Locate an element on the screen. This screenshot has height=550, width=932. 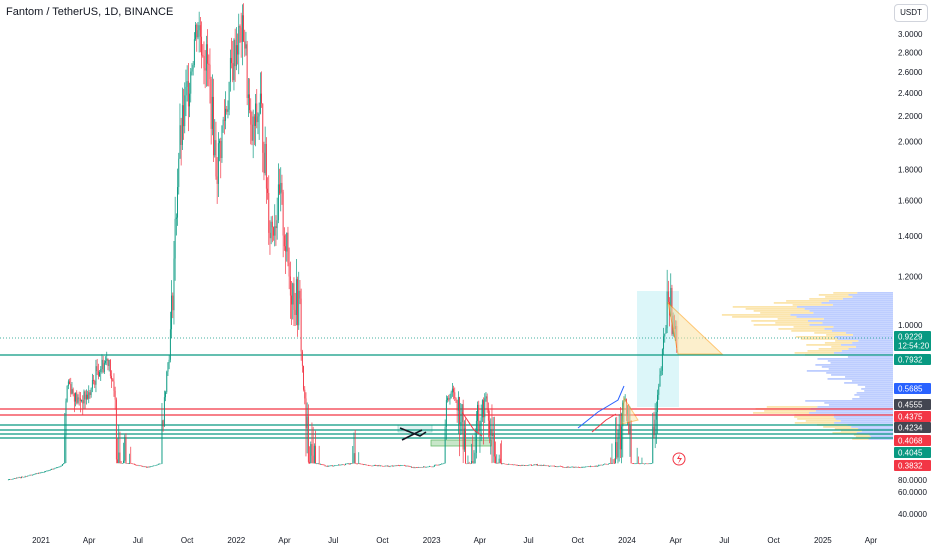
price-tick-label: 1.2000 is located at coordinates (910, 277).